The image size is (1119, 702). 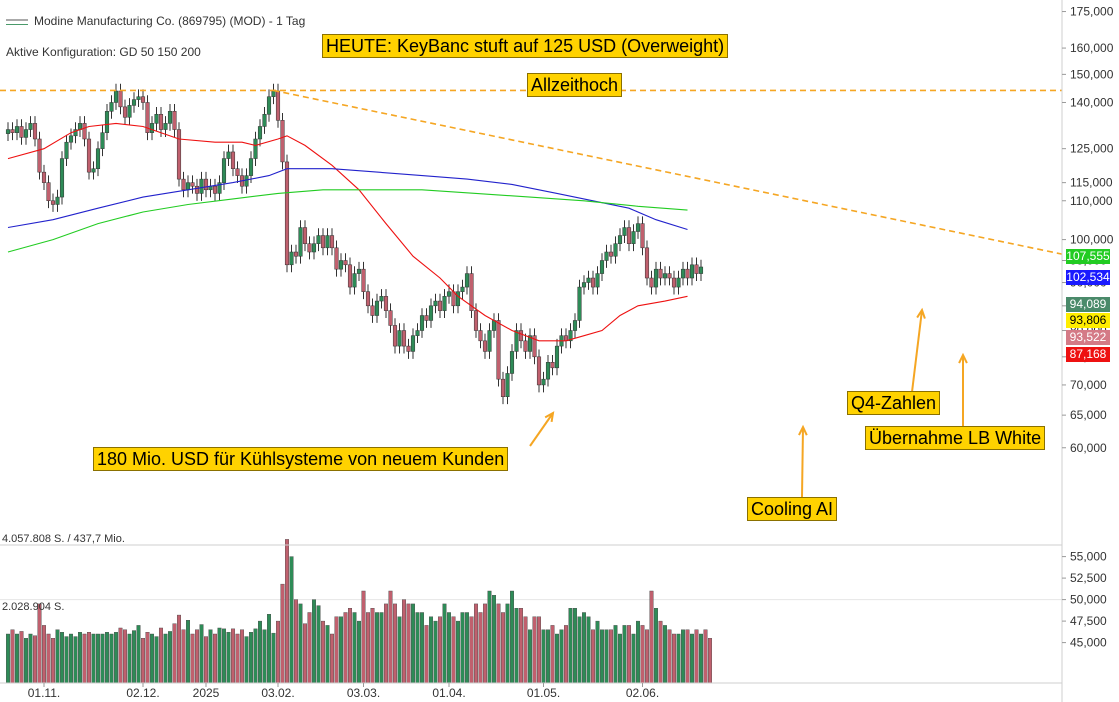 What do you see at coordinates (1088, 600) in the screenshot?
I see `volume-tick-label: 50,000` at bounding box center [1088, 600].